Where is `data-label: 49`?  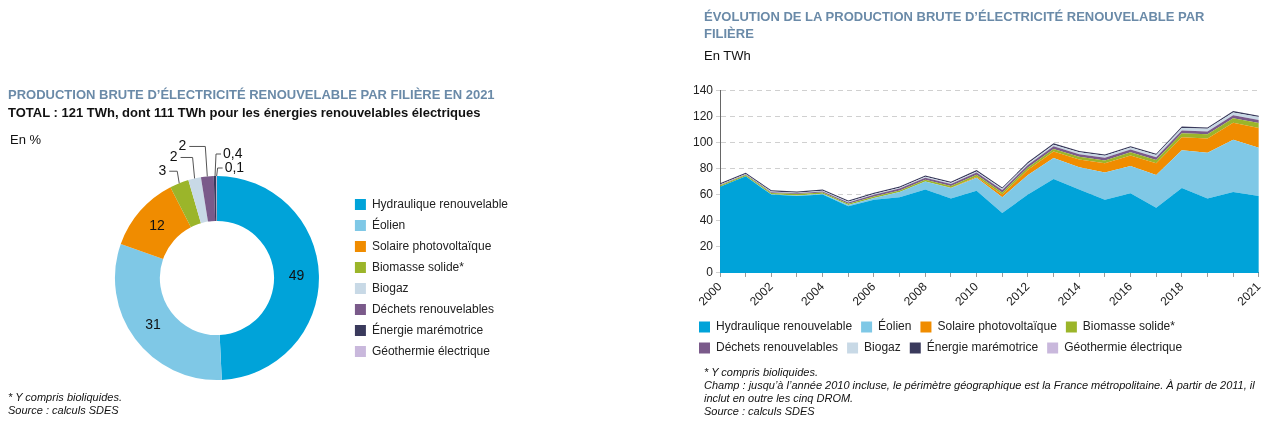 data-label: 49 is located at coordinates (296, 274).